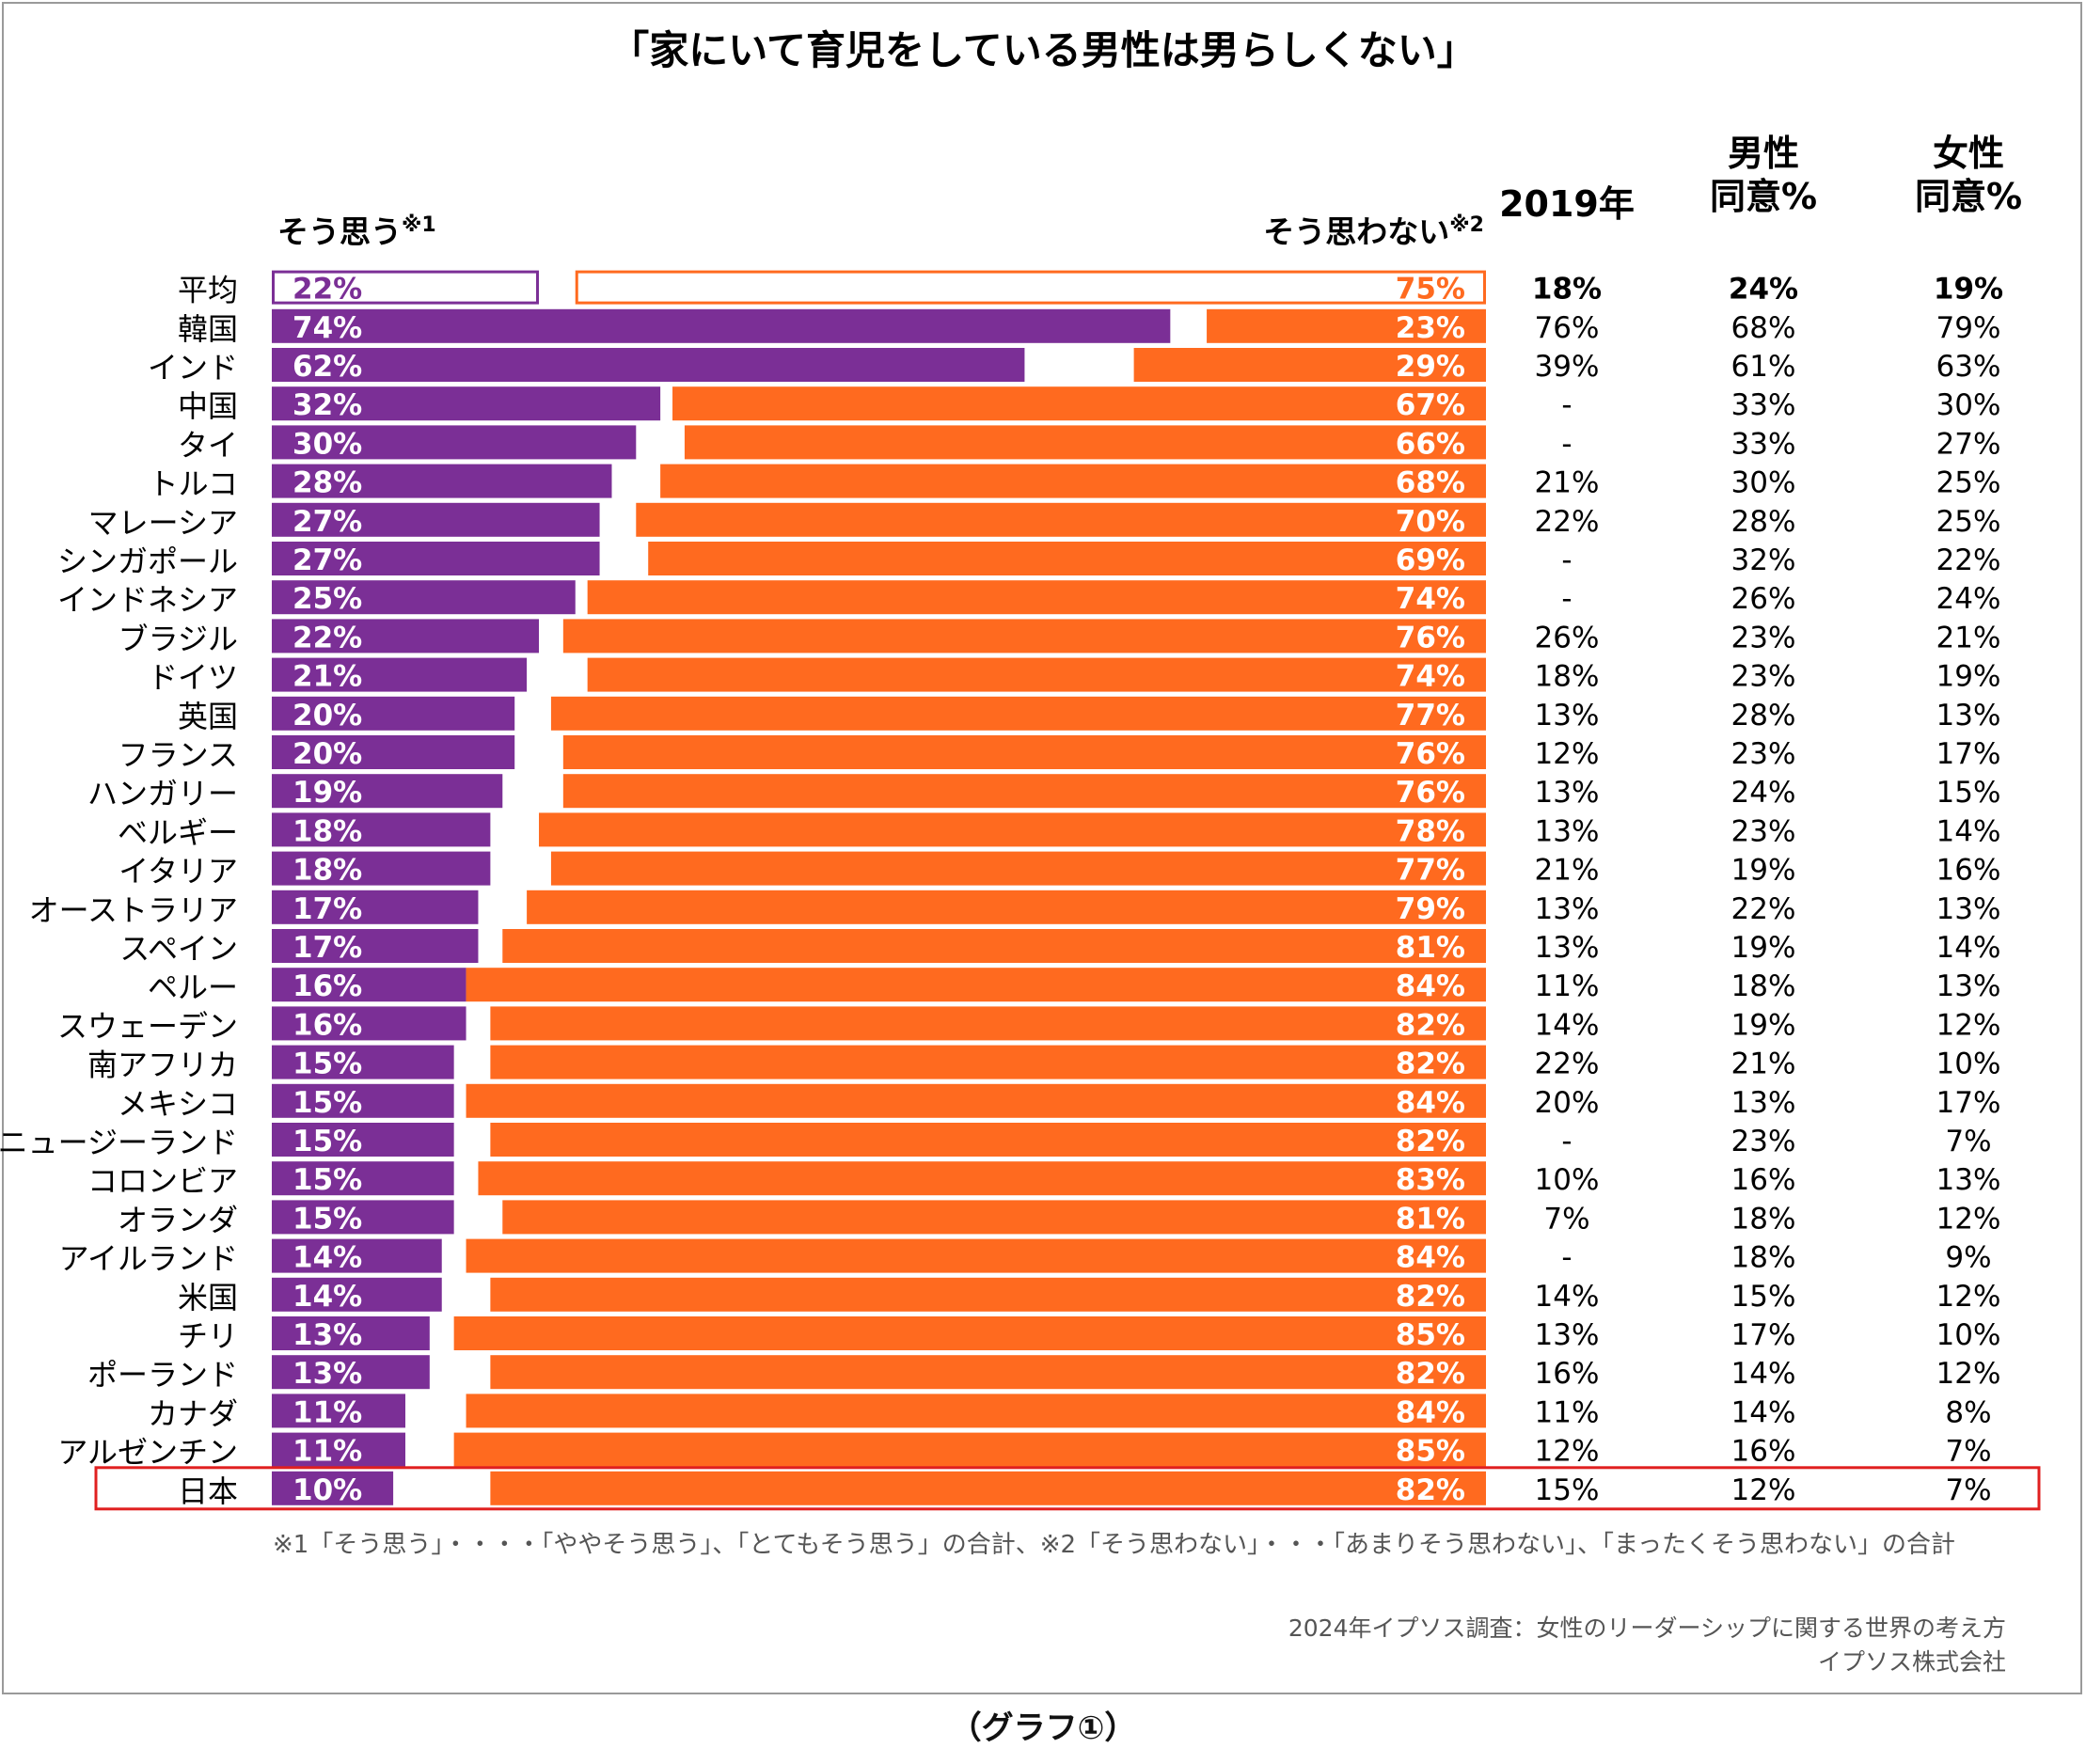 This screenshot has width=2086, height=1764. What do you see at coordinates (1764, 560) in the screenshot?
I see `value-male: 32%` at bounding box center [1764, 560].